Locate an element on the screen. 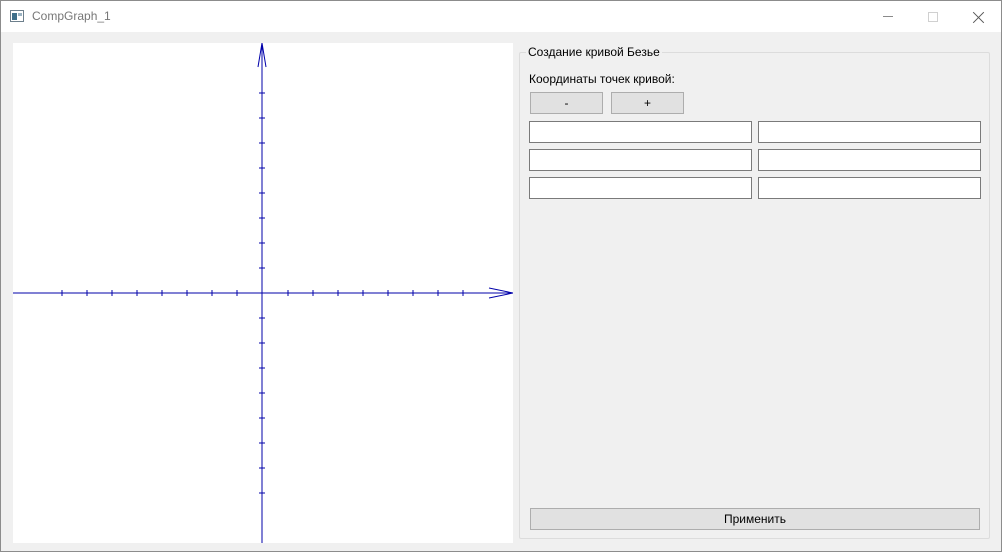 The width and height of the screenshot is (1002, 552). maximize-icon is located at coordinates (933, 16).